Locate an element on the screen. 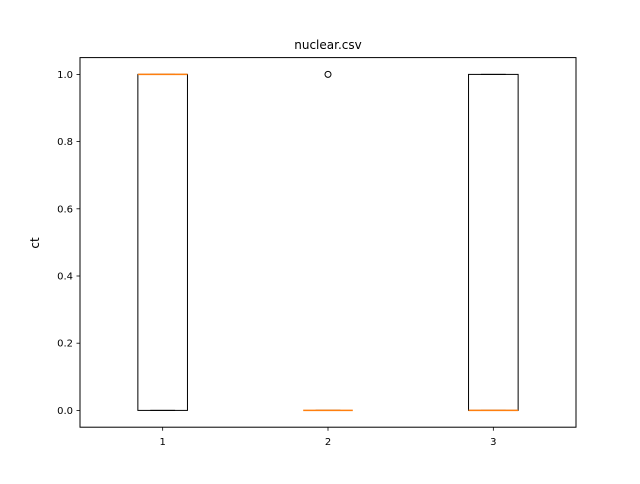 This screenshot has height=484, width=640. y-tick-label: 0.4 is located at coordinates (65, 277).